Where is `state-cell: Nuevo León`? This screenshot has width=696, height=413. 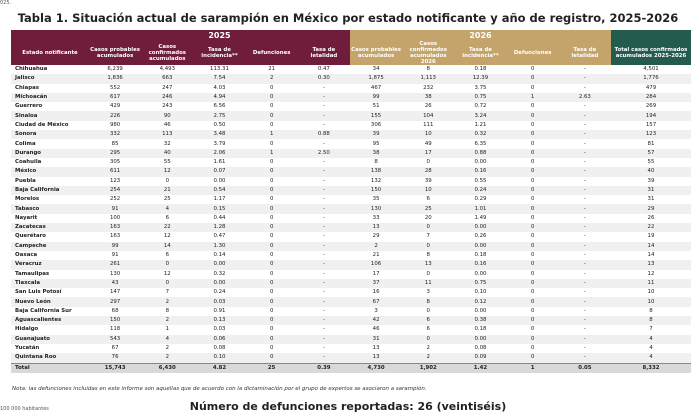
state-cell: Nuevo León is located at coordinates (50, 302).